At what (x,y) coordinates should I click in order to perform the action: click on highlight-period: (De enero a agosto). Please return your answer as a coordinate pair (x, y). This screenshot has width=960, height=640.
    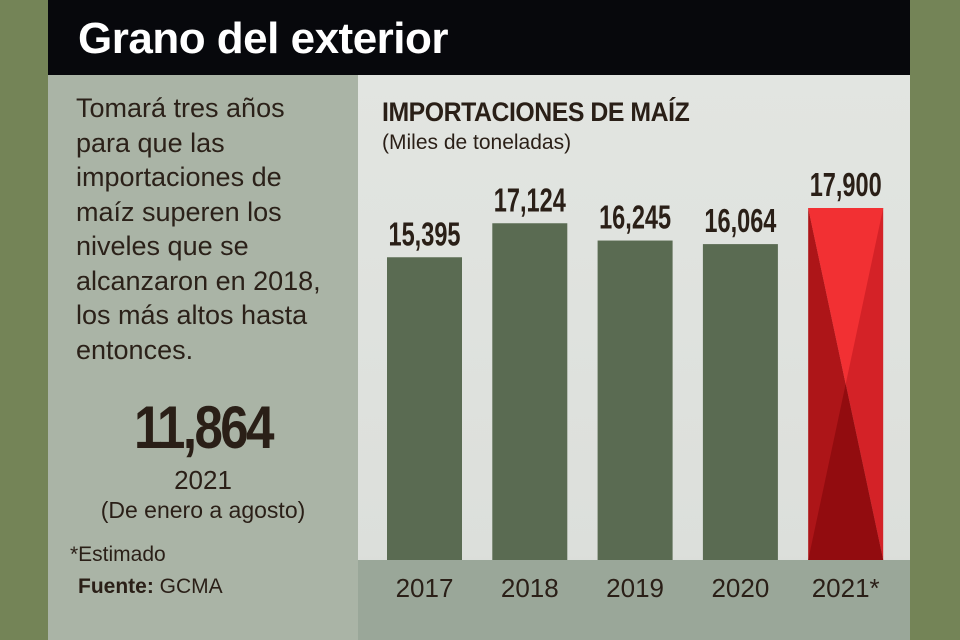
    Looking at the image, I should click on (203, 510).